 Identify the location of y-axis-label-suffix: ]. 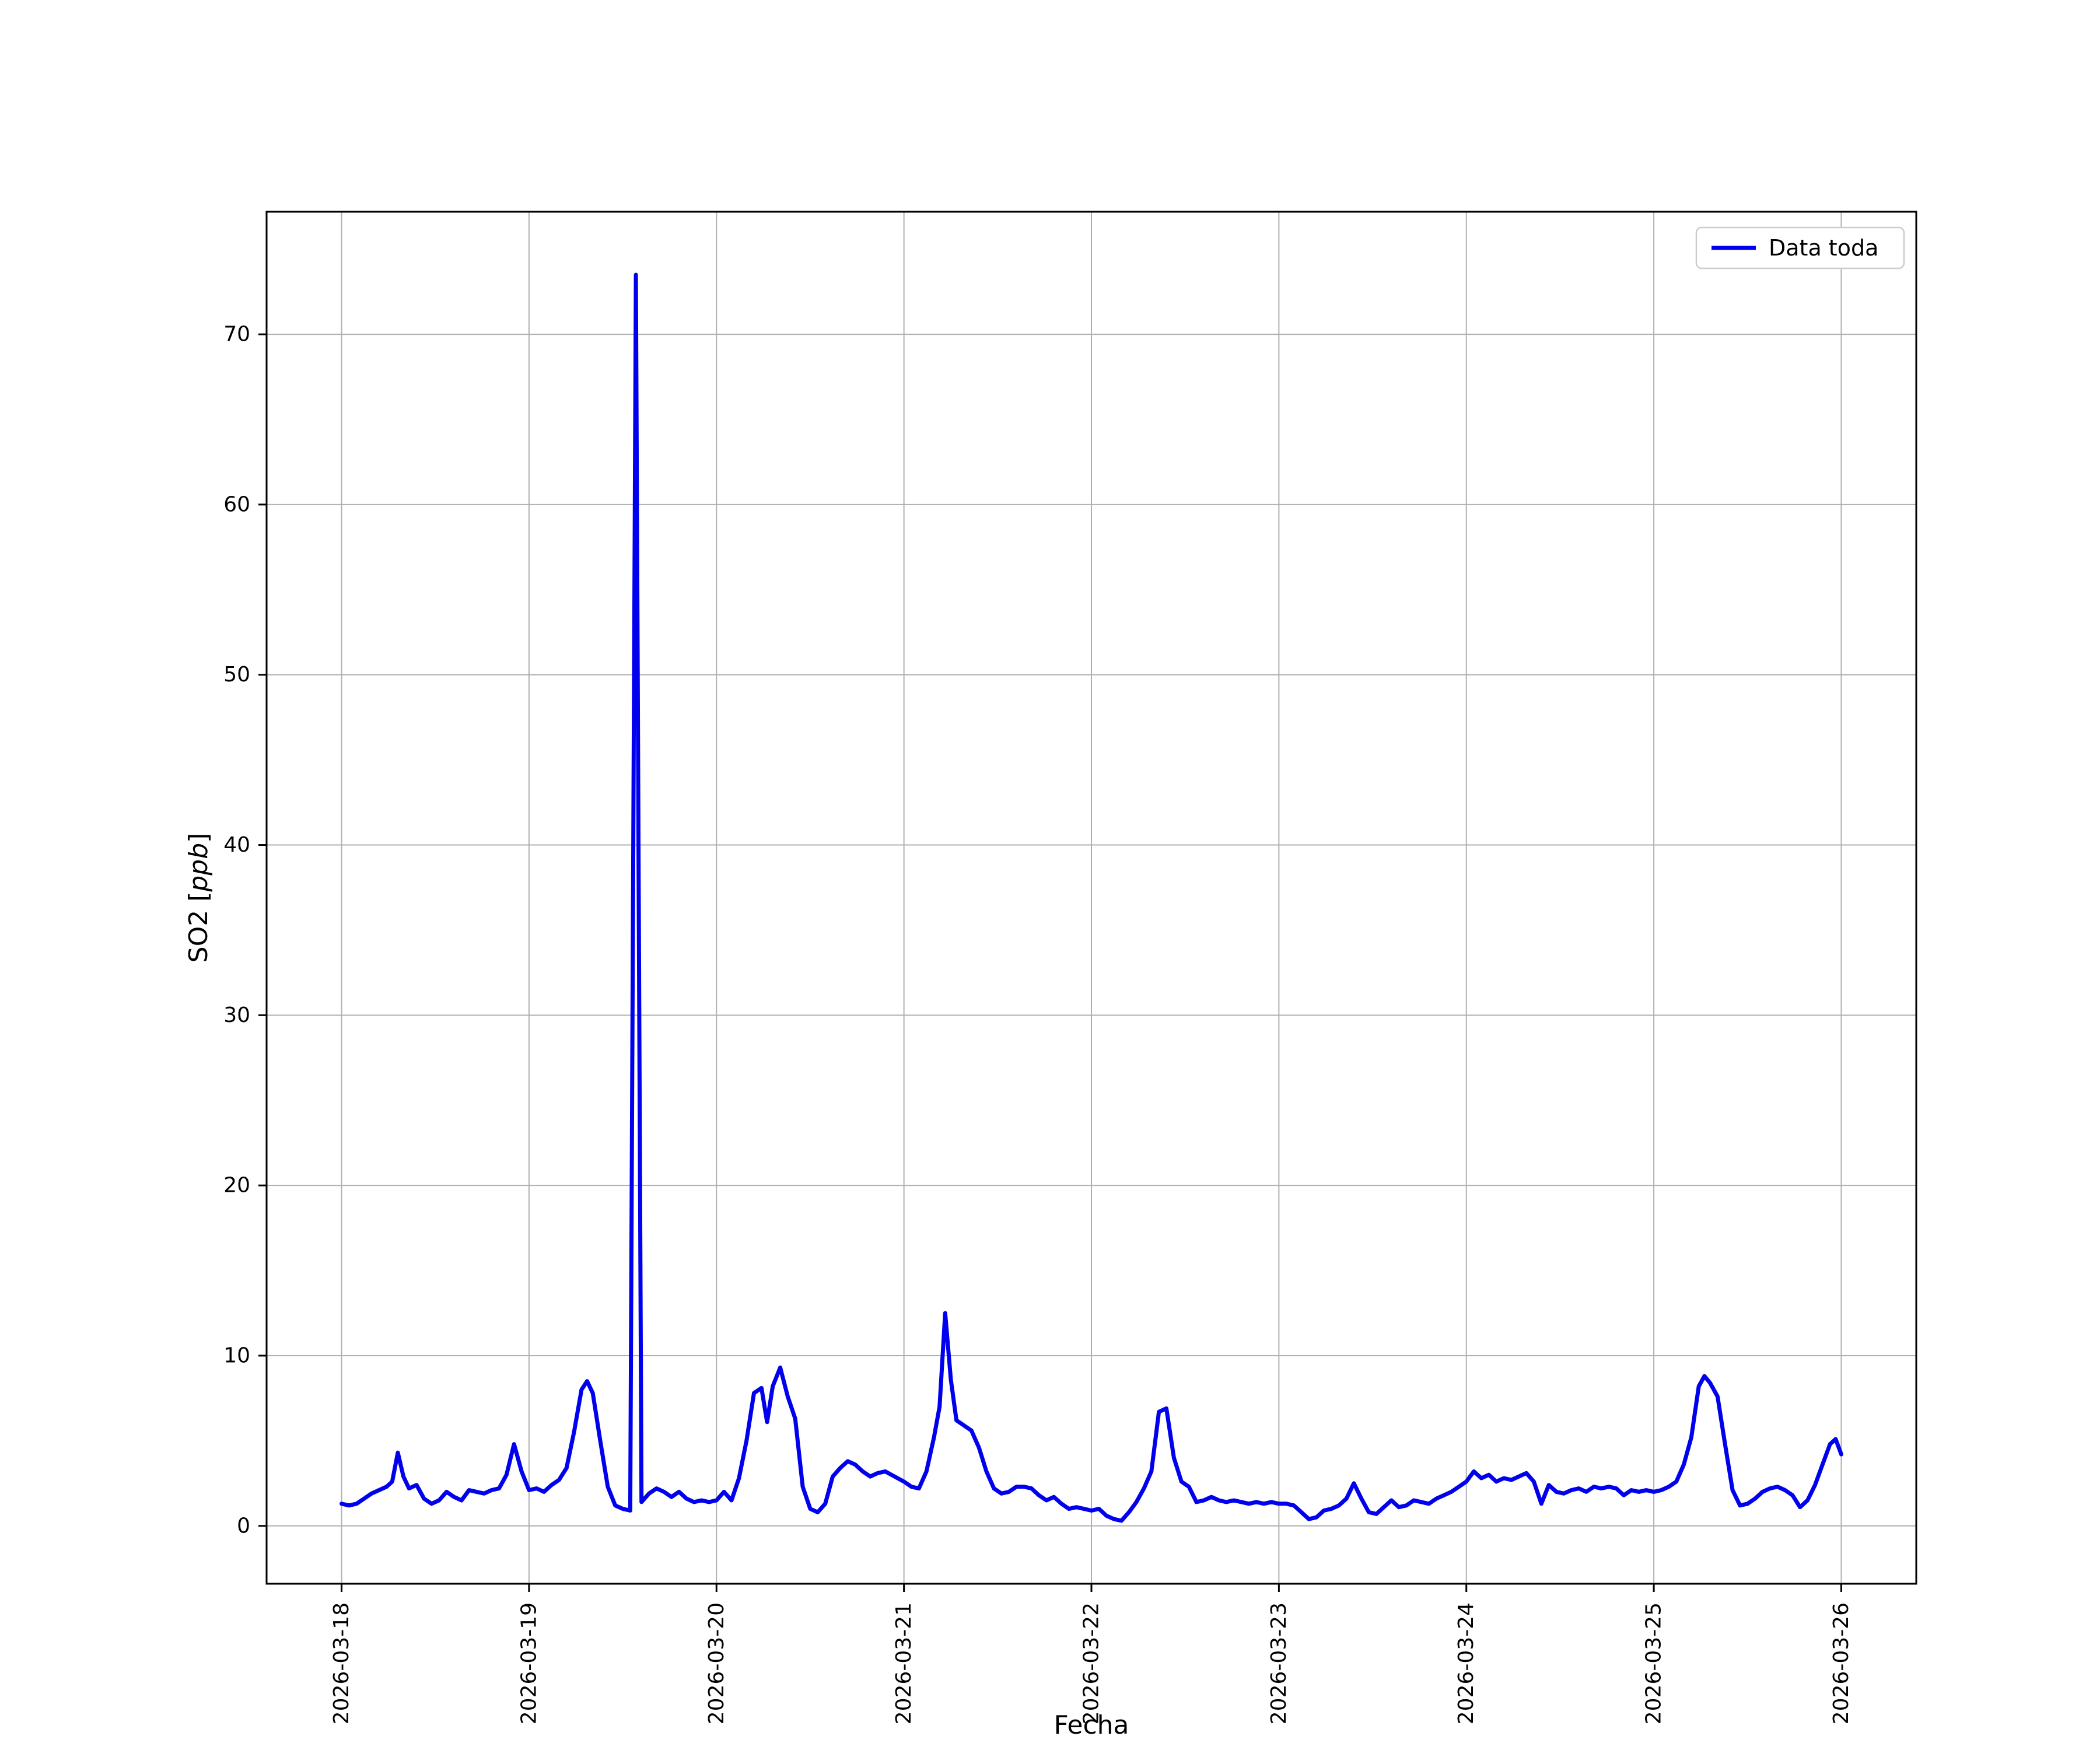
(199, 838).